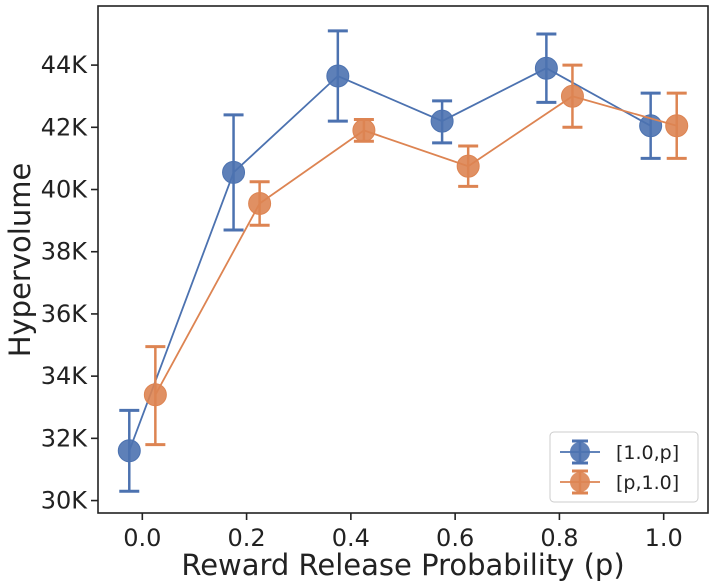 The image size is (714, 587). I want to click on x-axis-ticks: 0.0 0.2 0.4 0.6 0.8 1.0, so click(403, 532).